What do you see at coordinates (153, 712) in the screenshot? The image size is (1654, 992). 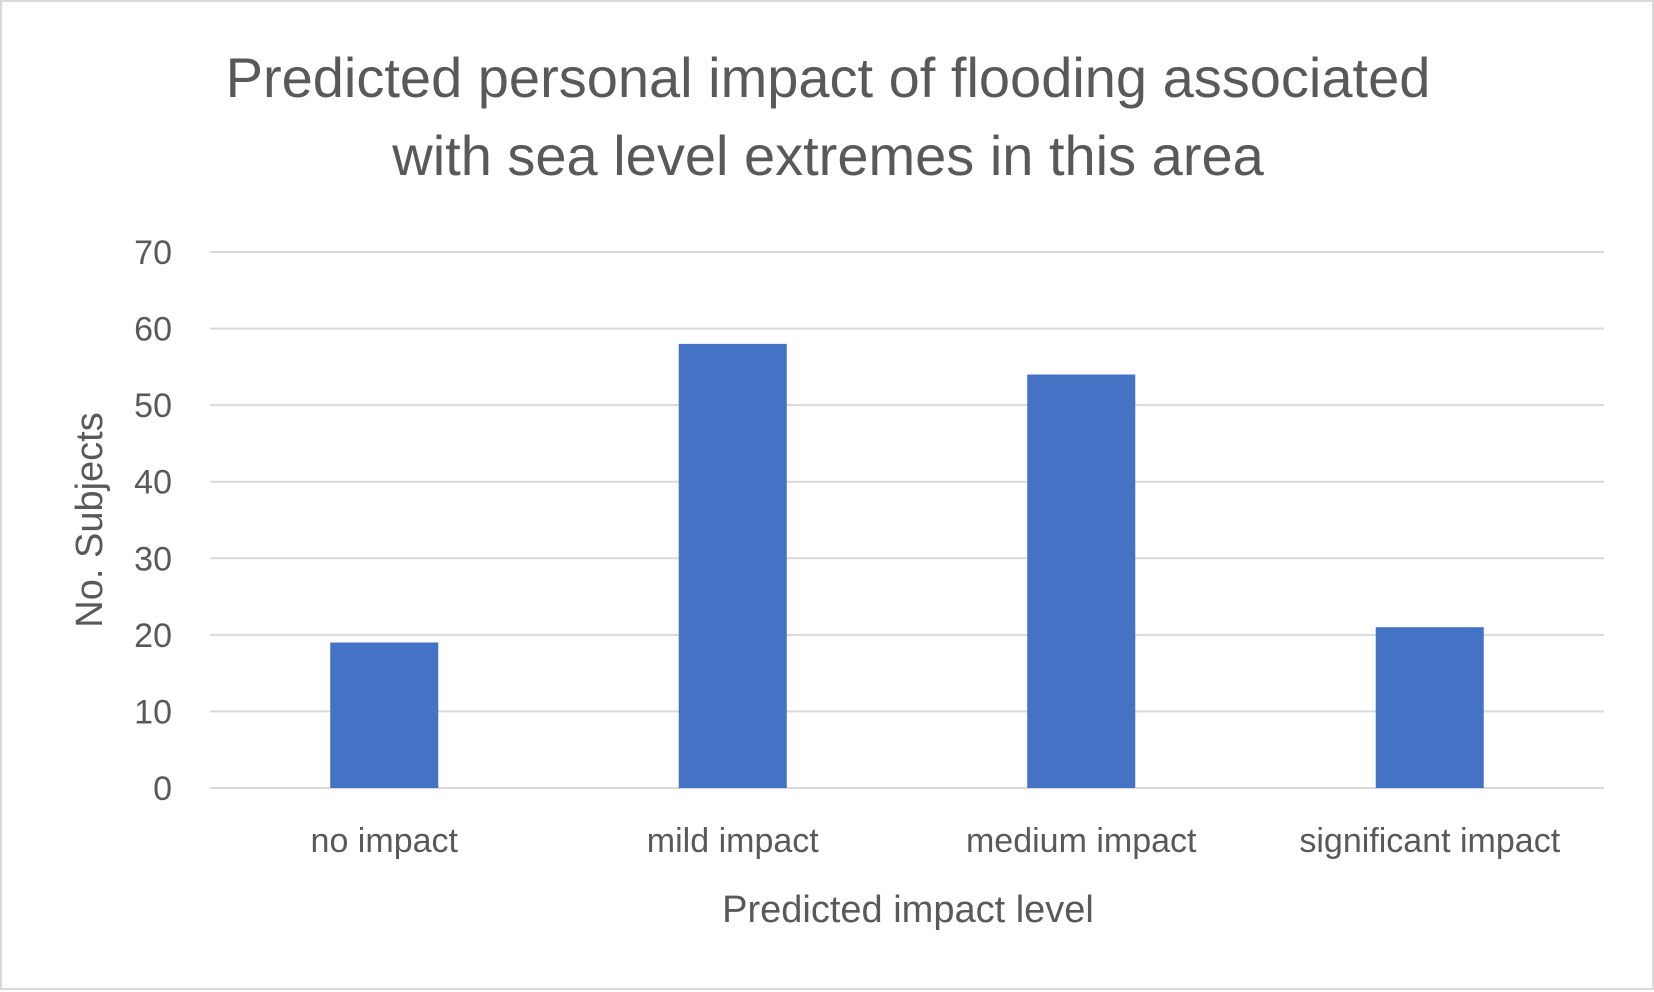 I see `y-tick-label: 10` at bounding box center [153, 712].